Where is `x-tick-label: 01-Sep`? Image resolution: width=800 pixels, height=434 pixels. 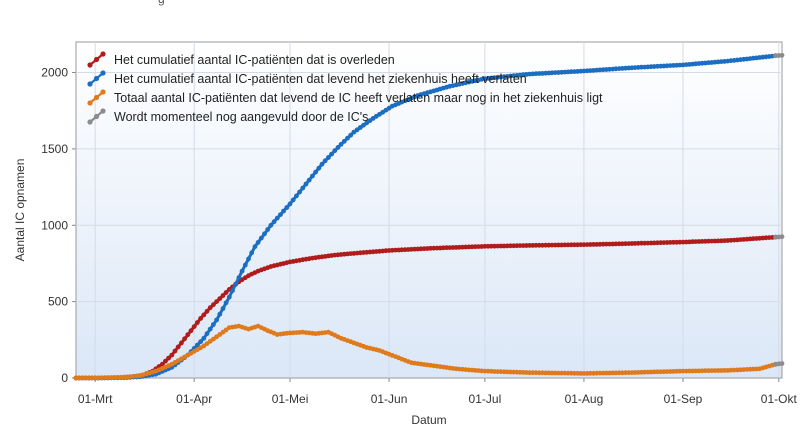 x-tick-label: 01-Sep is located at coordinates (683, 399).